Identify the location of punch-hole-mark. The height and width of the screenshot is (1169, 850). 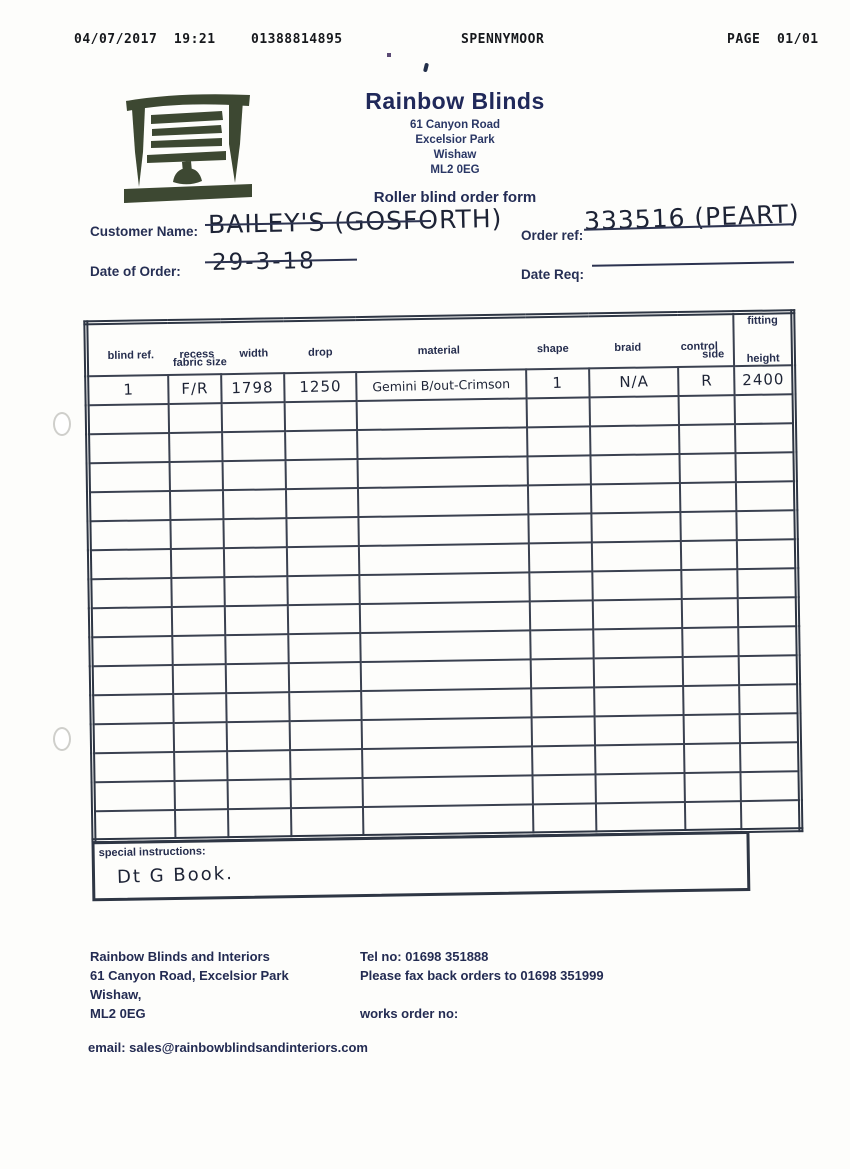
(62, 424).